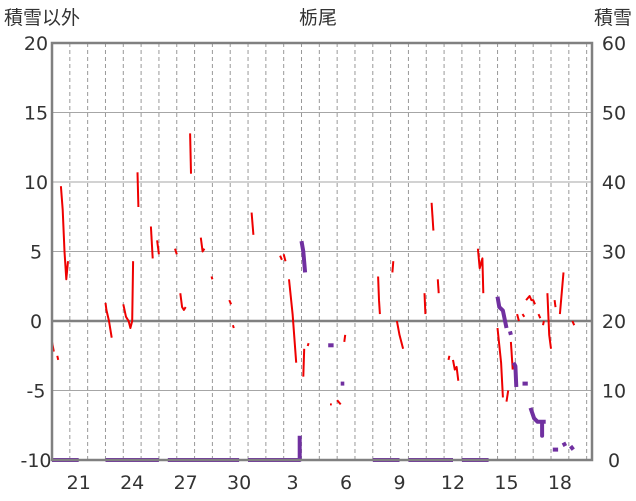 The image size is (636, 501). What do you see at coordinates (560, 483) in the screenshot?
I see `x-tick-label: 18` at bounding box center [560, 483].